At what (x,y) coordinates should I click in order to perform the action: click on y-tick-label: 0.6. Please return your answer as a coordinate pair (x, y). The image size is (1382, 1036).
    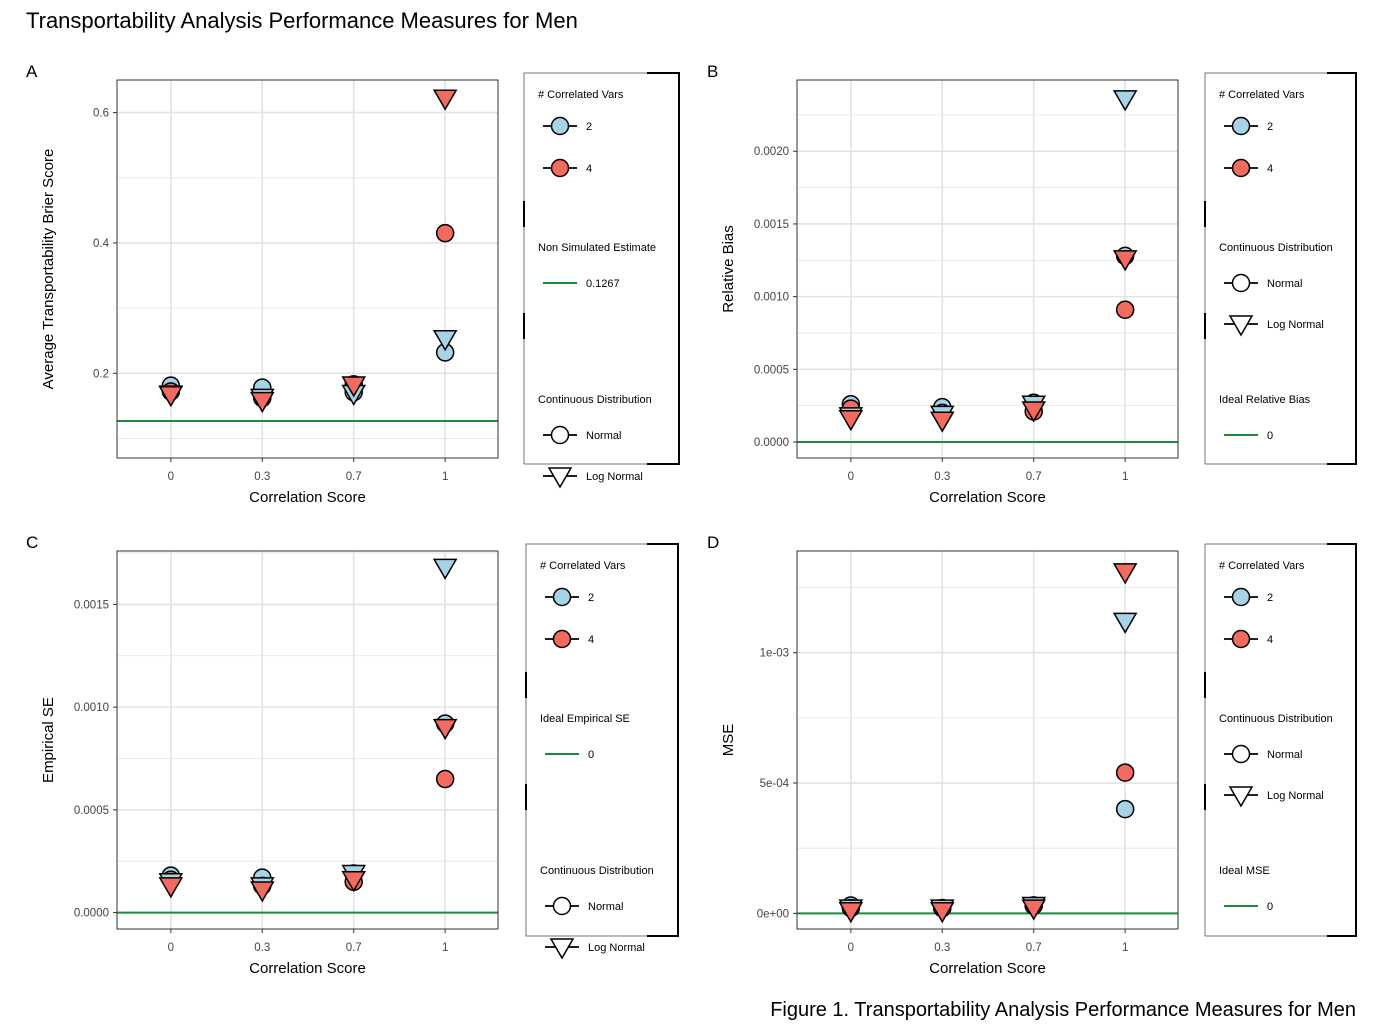
    Looking at the image, I should click on (101, 114).